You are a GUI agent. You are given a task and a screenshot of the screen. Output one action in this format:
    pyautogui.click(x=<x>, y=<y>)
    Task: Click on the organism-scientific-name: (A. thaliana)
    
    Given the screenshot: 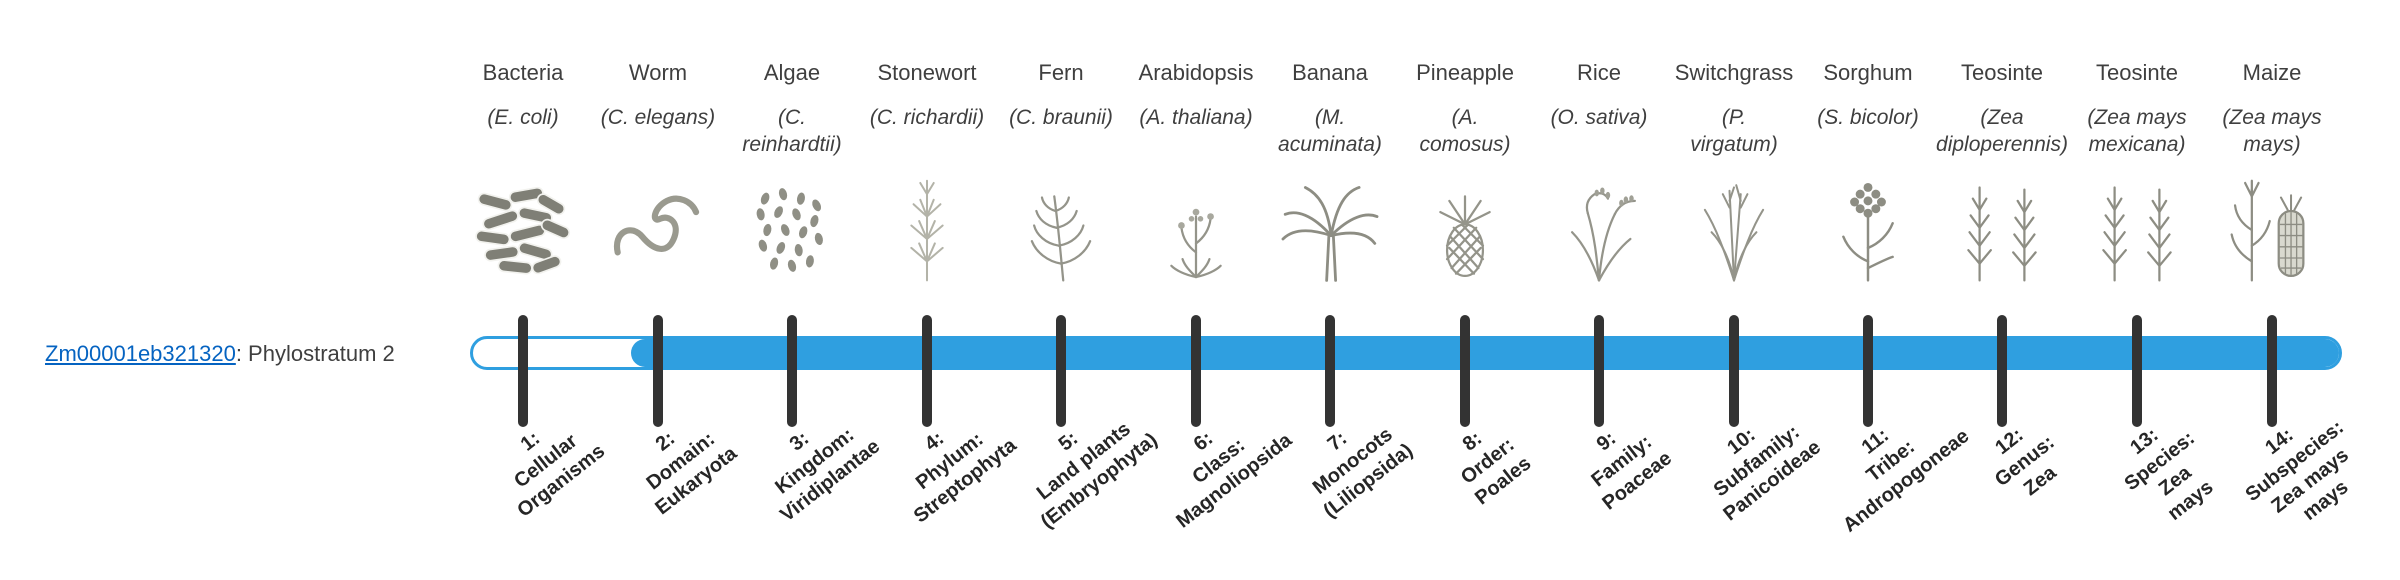 What is the action you would take?
    pyautogui.click(x=1196, y=117)
    